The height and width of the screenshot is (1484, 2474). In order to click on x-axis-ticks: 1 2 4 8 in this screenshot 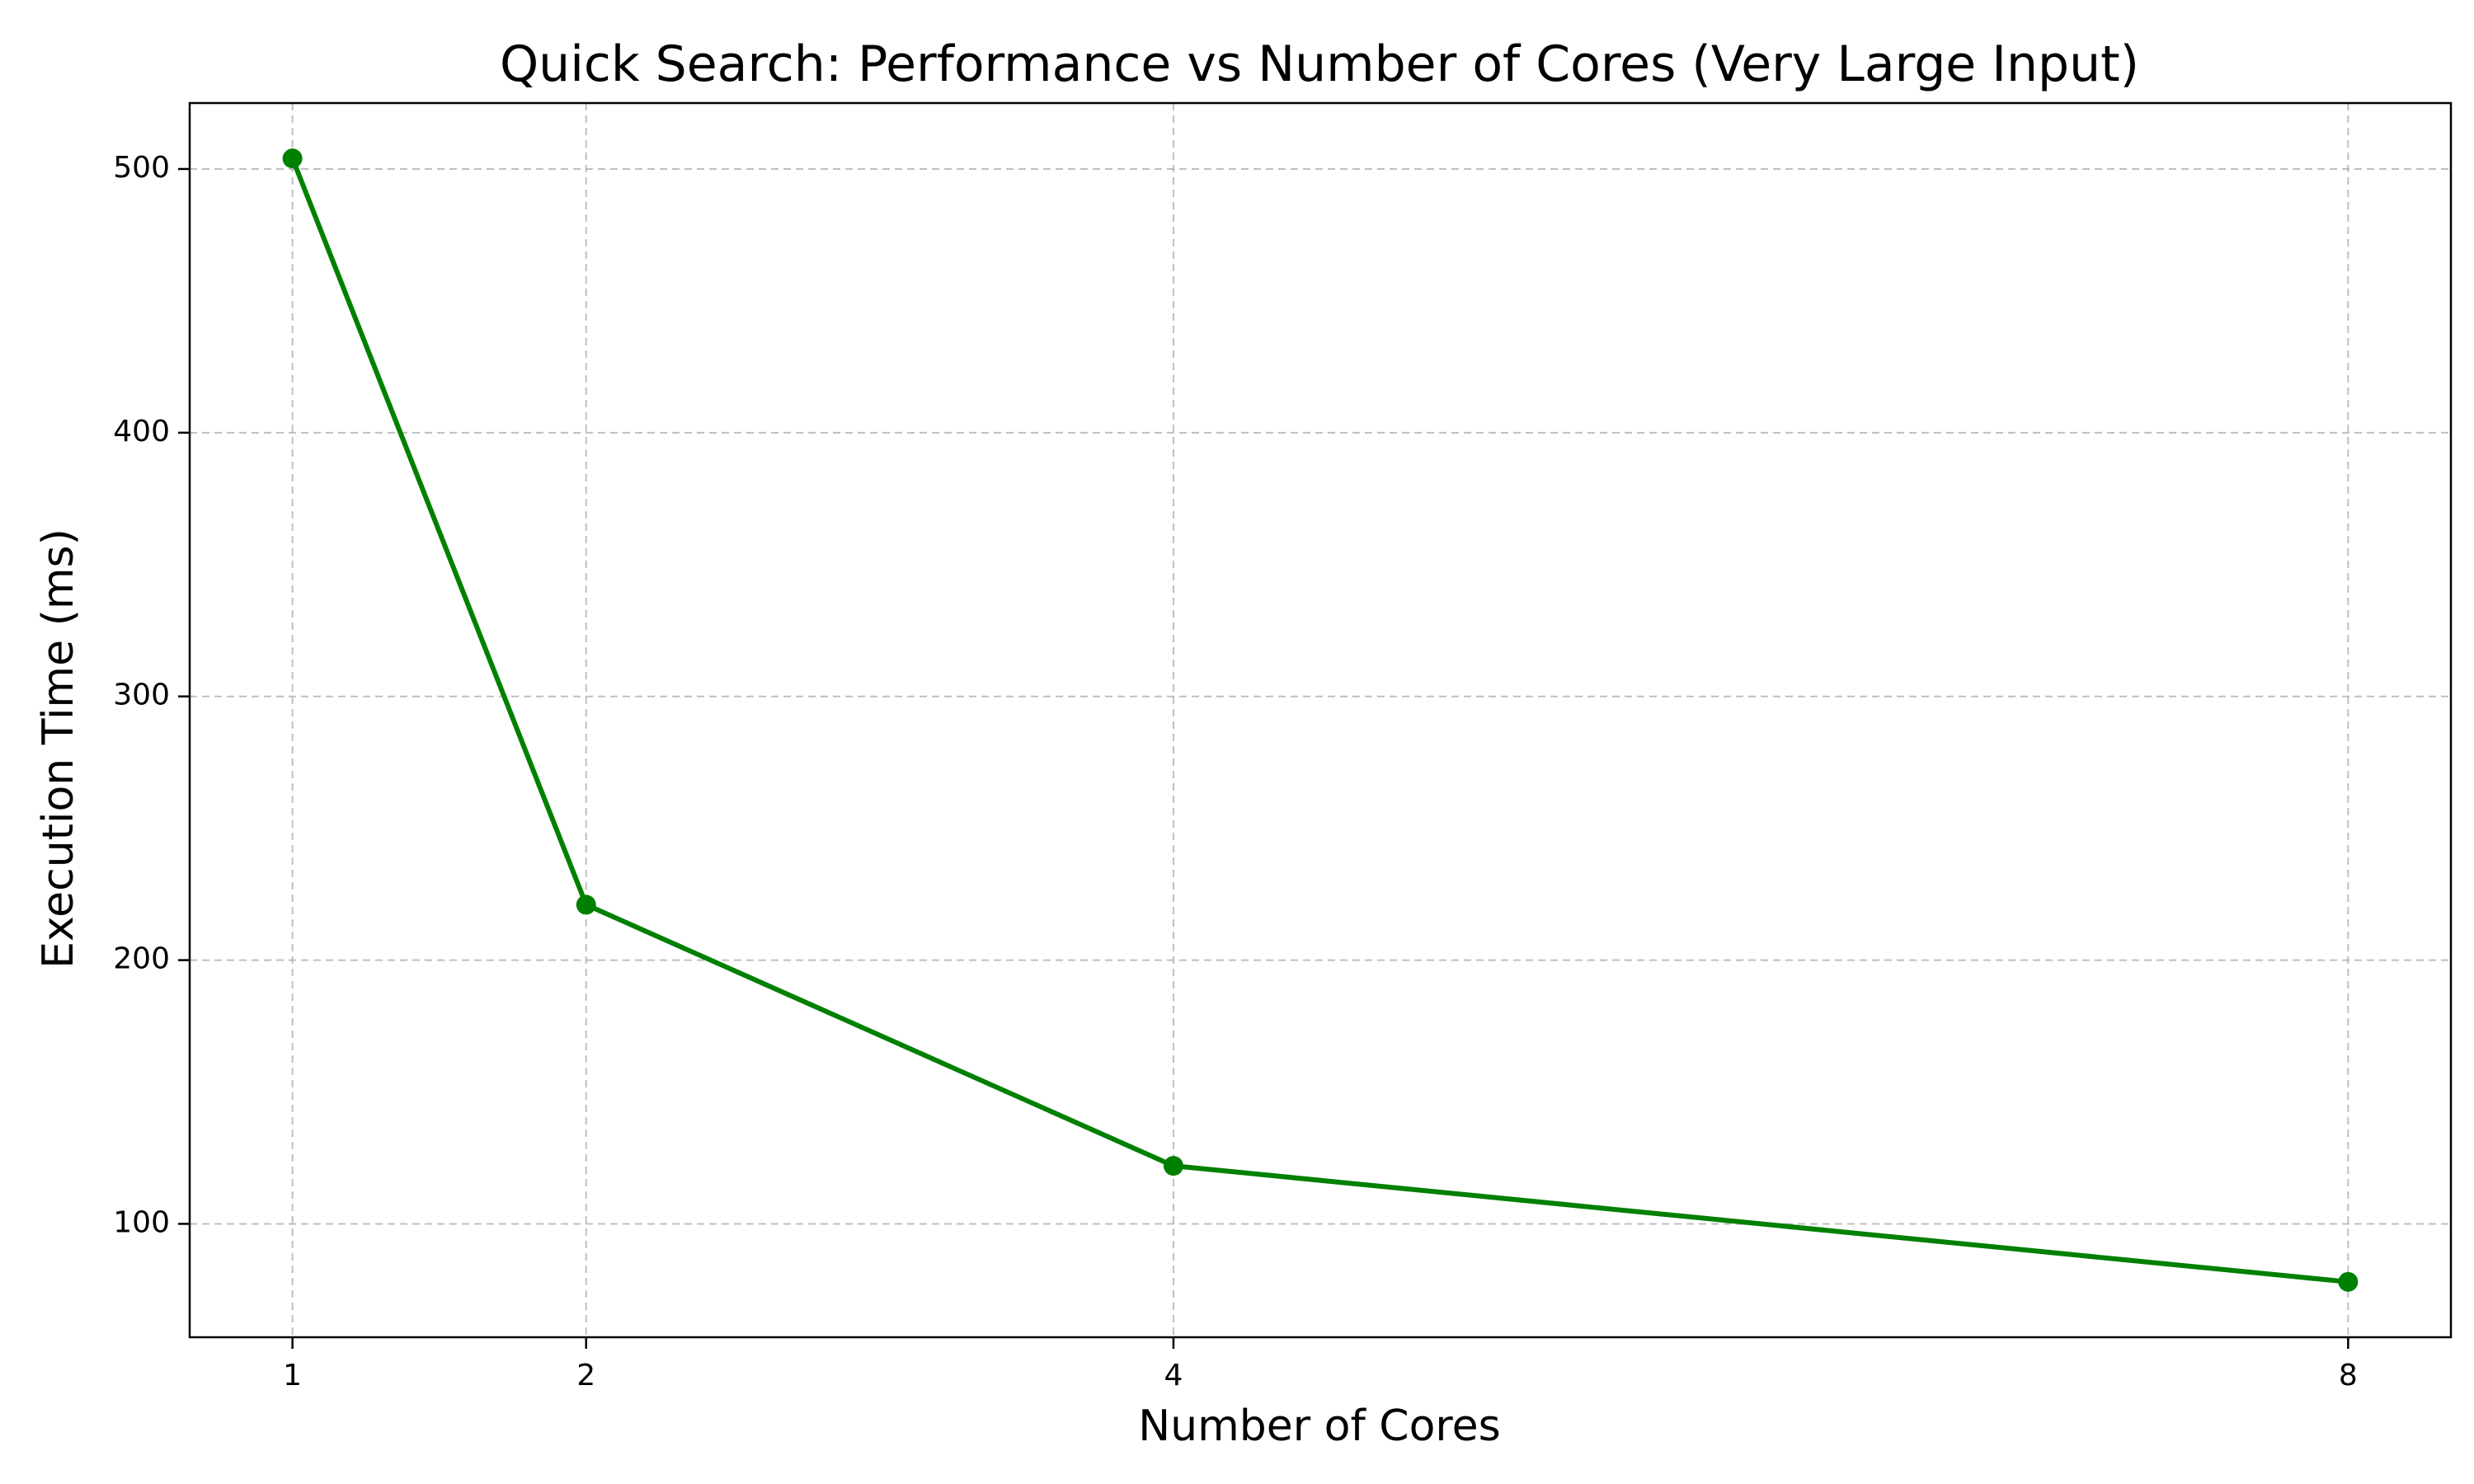, I will do `click(1320, 1364)`.